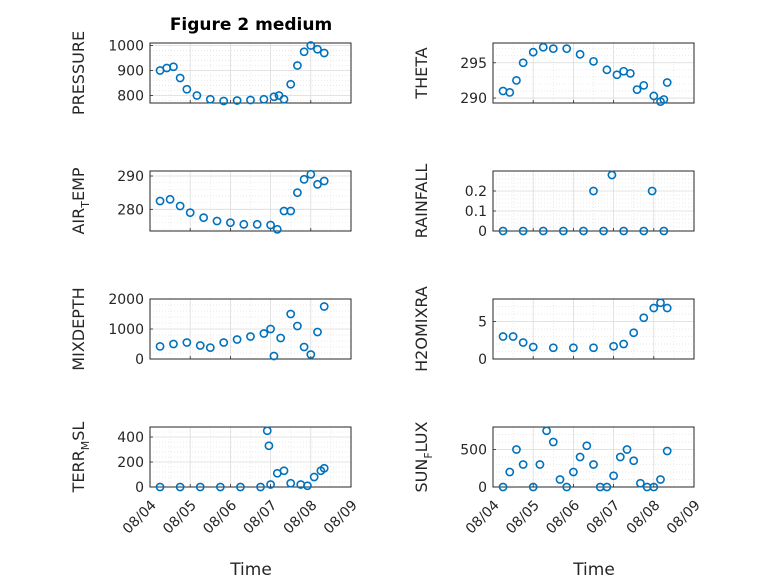 Image resolution: width=778 pixels, height=583 pixels. I want to click on y-tick-label: 800, so click(130, 97).